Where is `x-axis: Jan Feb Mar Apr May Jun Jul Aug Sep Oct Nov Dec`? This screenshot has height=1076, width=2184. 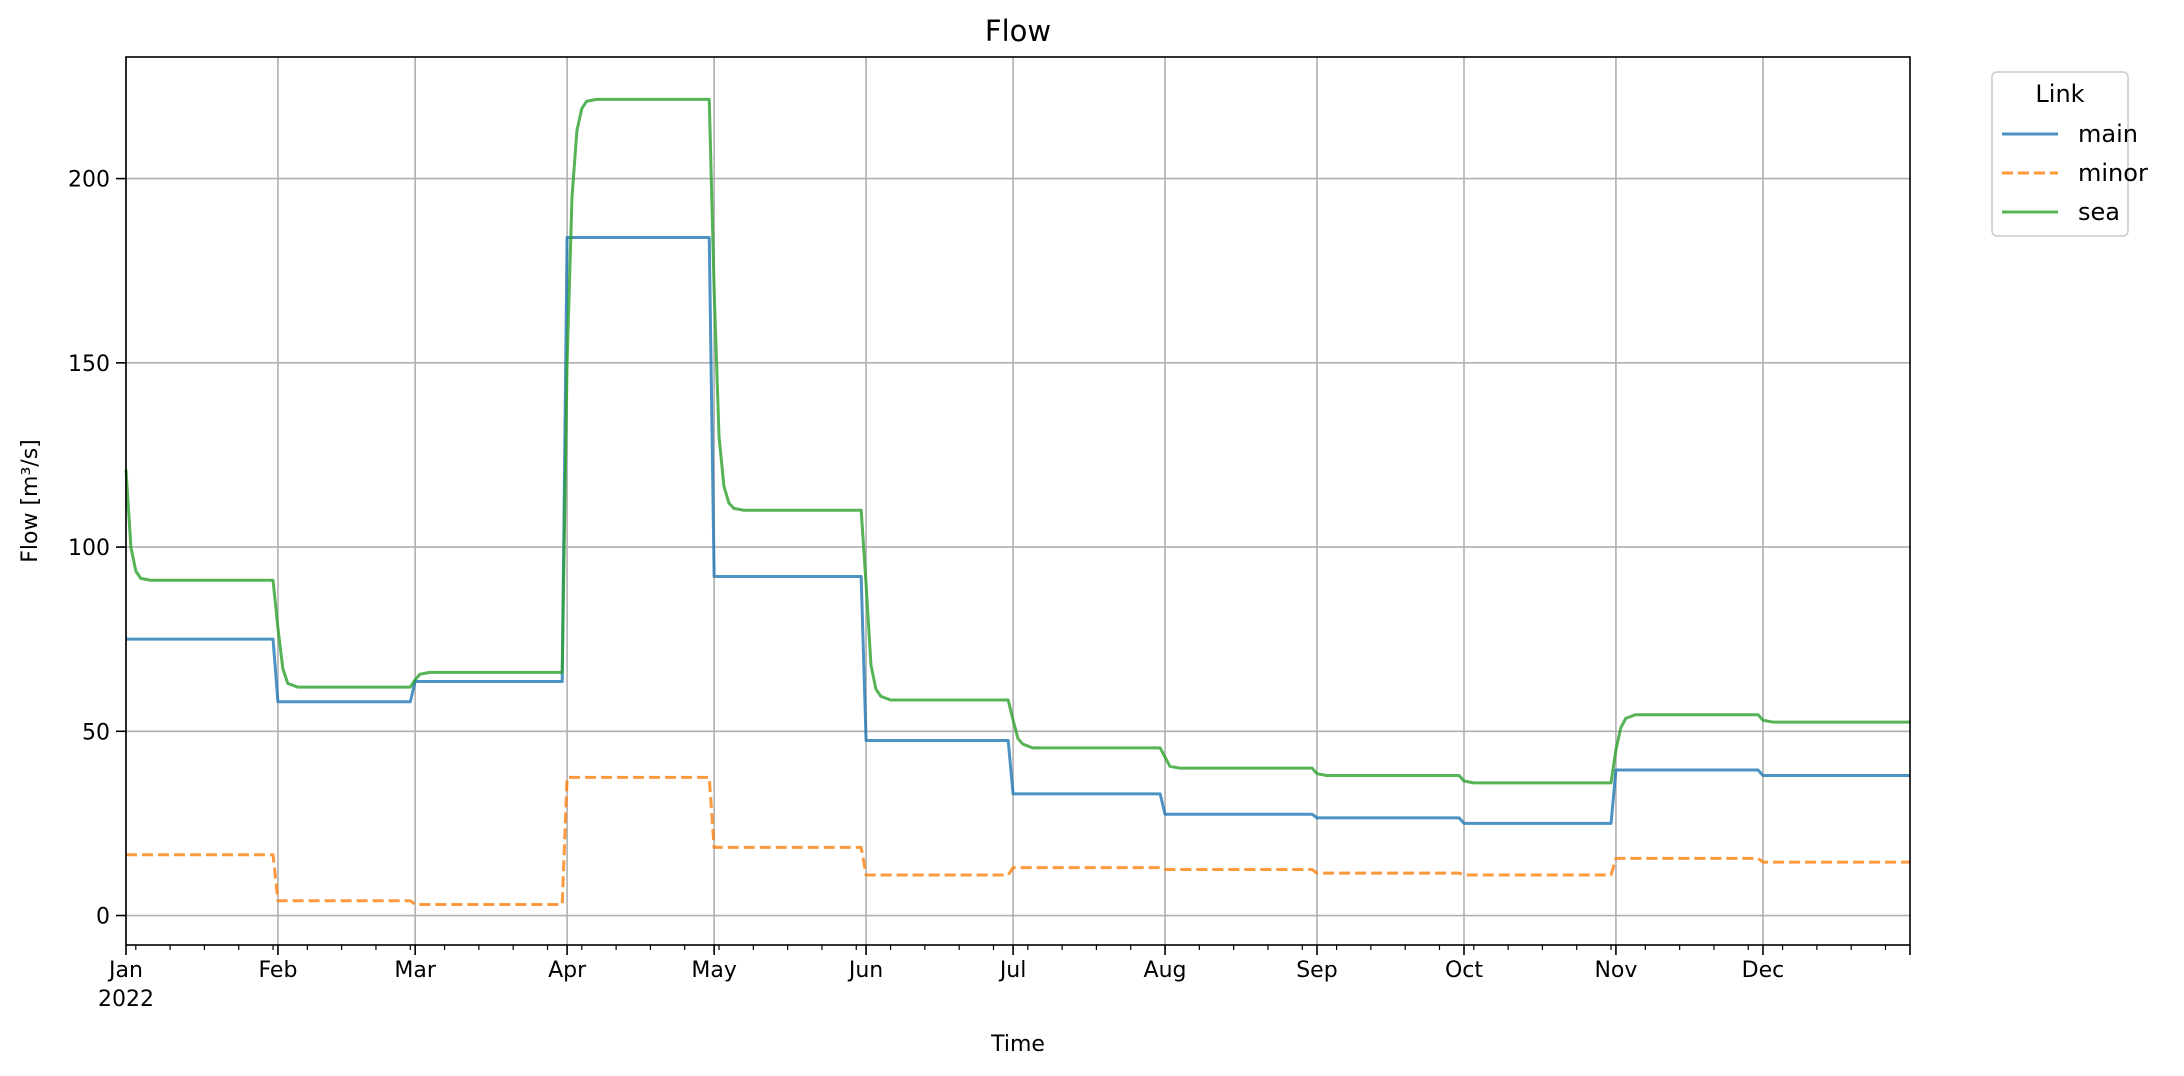 x-axis: Jan Feb Mar Apr May Jun Jul Aug Sep Oct Nov Dec is located at coordinates (1009, 964).